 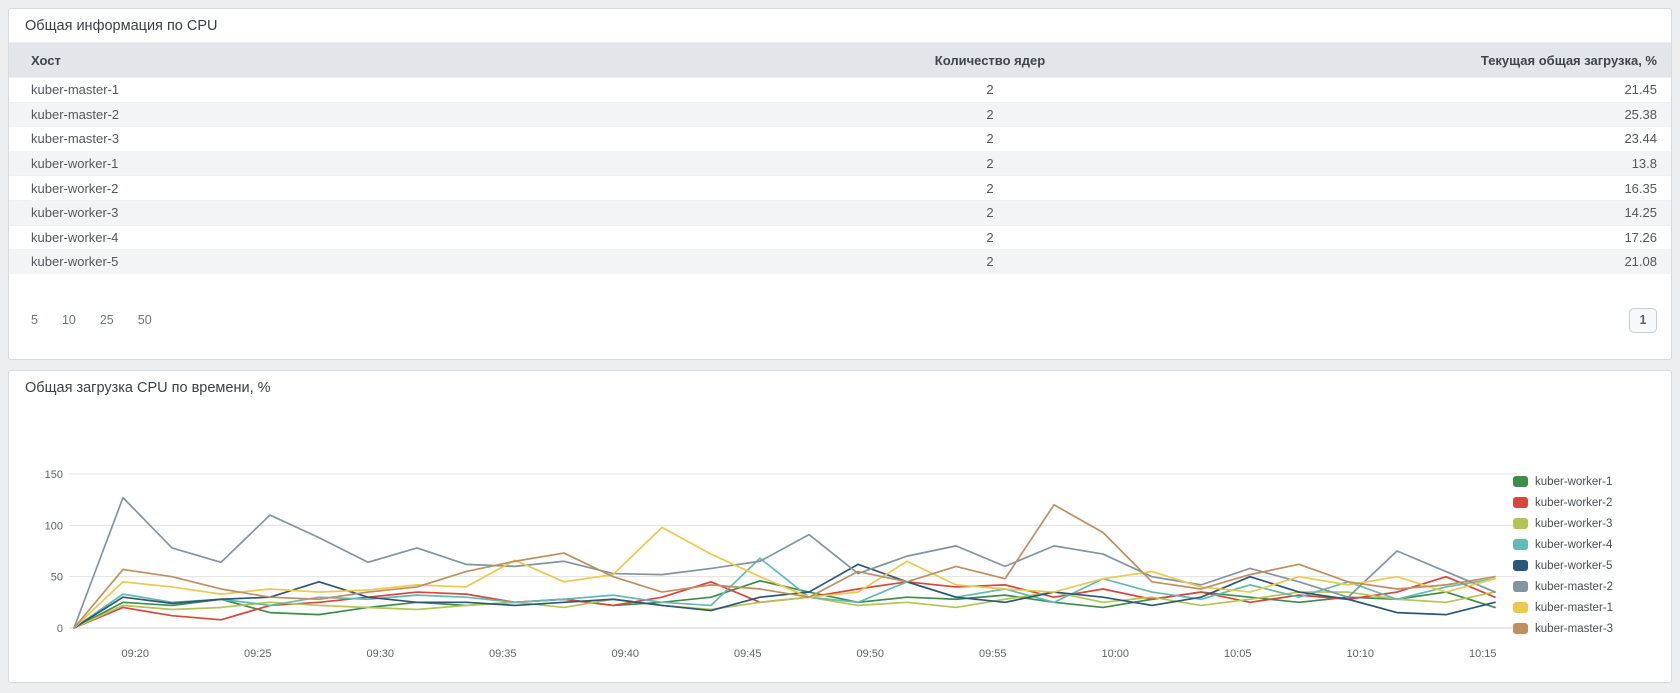 I want to click on x-axis-tick-label: 09:55, so click(x=993, y=654).